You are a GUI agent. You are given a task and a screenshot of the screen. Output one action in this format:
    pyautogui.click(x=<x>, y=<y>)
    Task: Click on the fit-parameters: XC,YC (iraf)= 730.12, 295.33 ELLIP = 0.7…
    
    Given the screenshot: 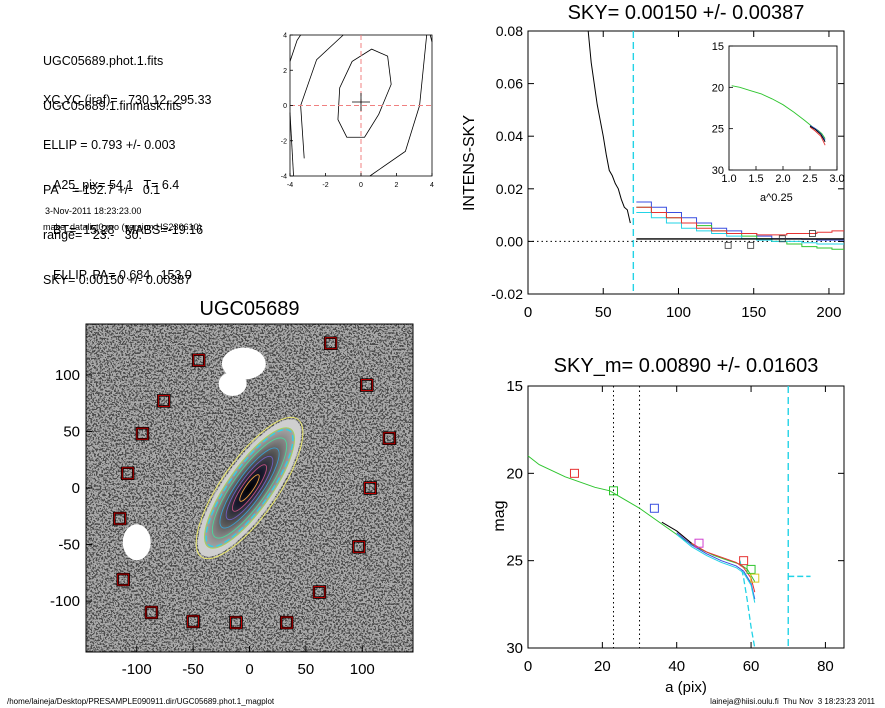 What is the action you would take?
    pyautogui.click(x=127, y=183)
    